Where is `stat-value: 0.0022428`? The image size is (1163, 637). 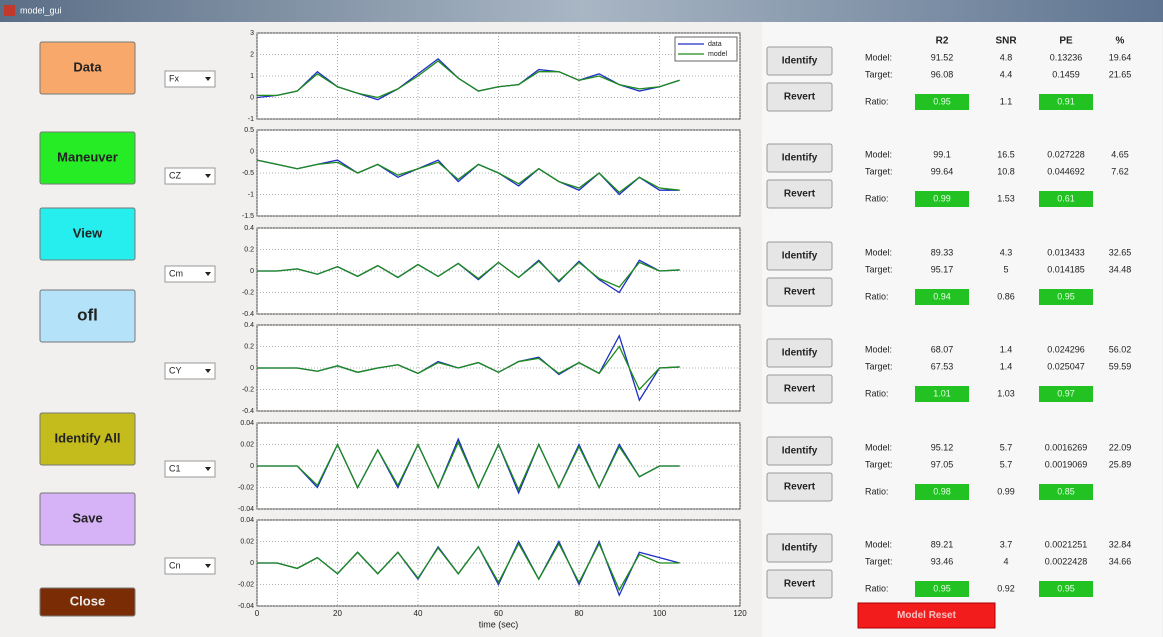 stat-value: 0.0022428 is located at coordinates (1066, 561).